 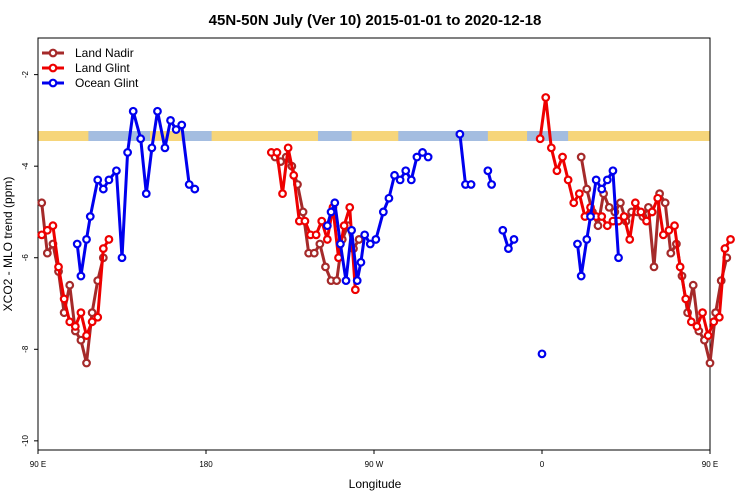 What do you see at coordinates (88, 53) in the screenshot?
I see `legend-item: Land Nadir` at bounding box center [88, 53].